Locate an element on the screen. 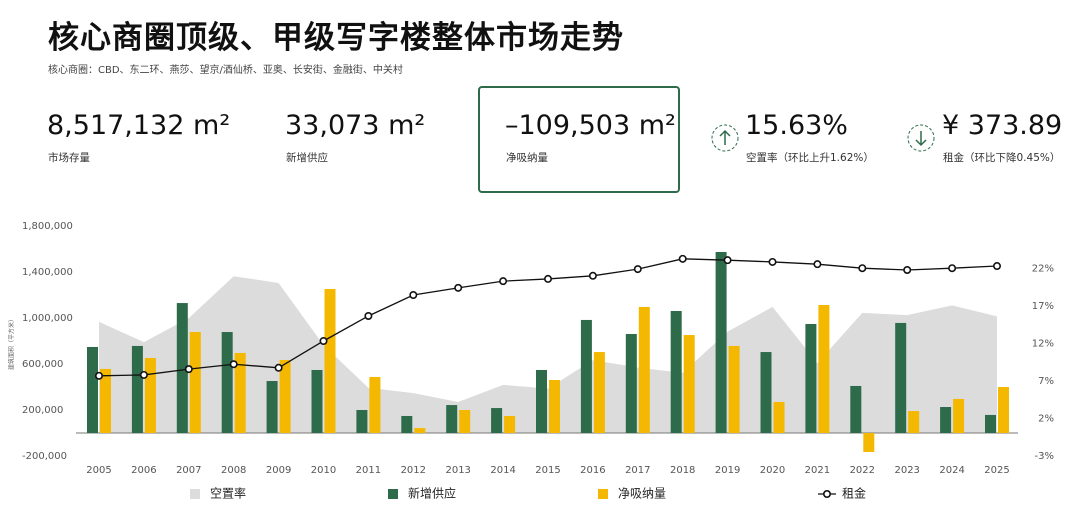  x-tick-label: 2021 is located at coordinates (817, 470).